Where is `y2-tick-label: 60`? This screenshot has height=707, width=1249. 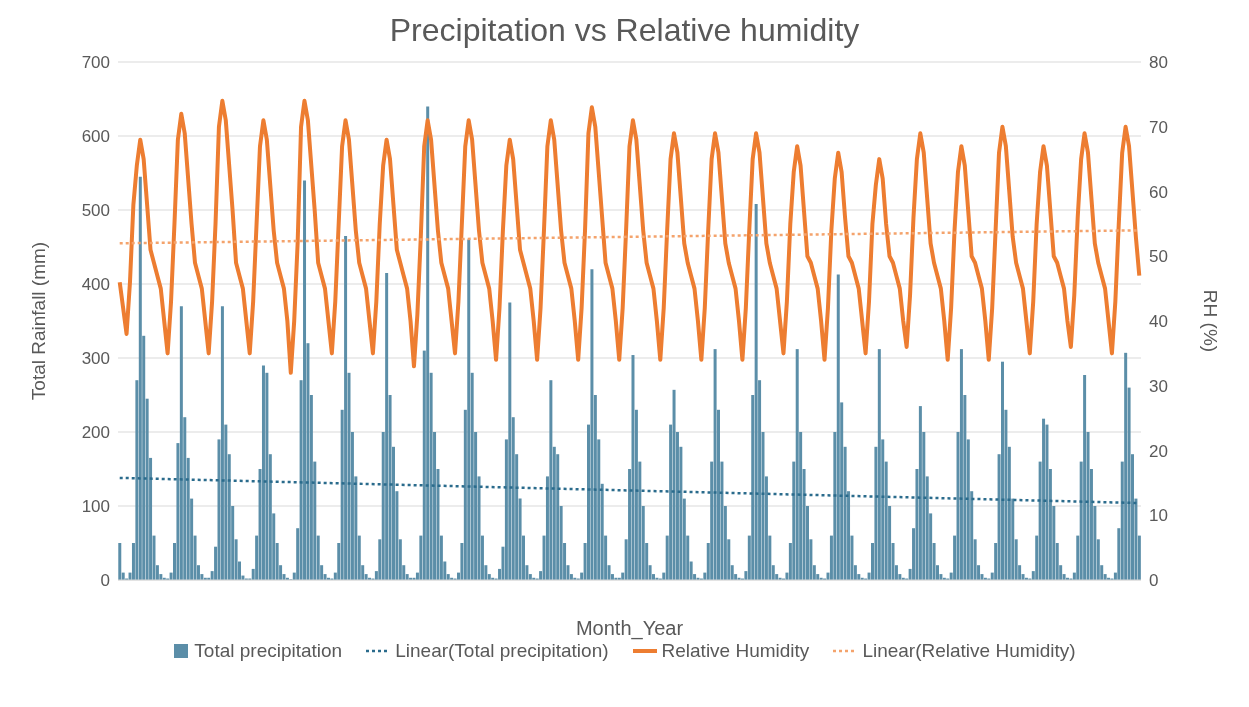 y2-tick-label: 60 is located at coordinates (1158, 192).